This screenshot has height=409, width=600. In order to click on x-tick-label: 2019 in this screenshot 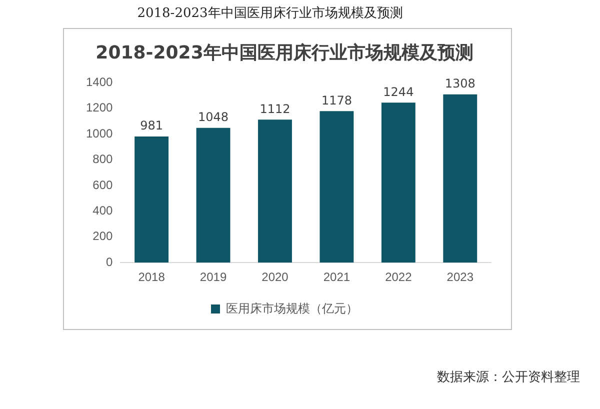, I will do `click(213, 277)`.